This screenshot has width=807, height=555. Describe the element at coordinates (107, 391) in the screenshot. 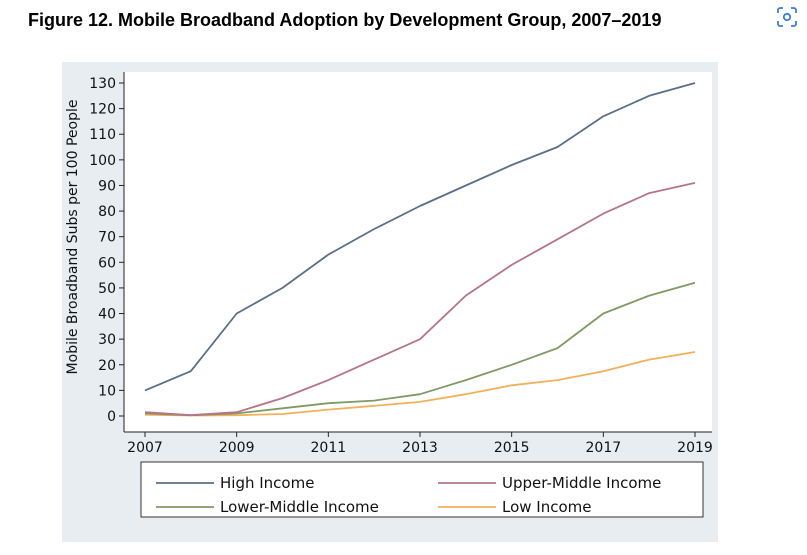

I see `y-tick-label: 10` at that location.